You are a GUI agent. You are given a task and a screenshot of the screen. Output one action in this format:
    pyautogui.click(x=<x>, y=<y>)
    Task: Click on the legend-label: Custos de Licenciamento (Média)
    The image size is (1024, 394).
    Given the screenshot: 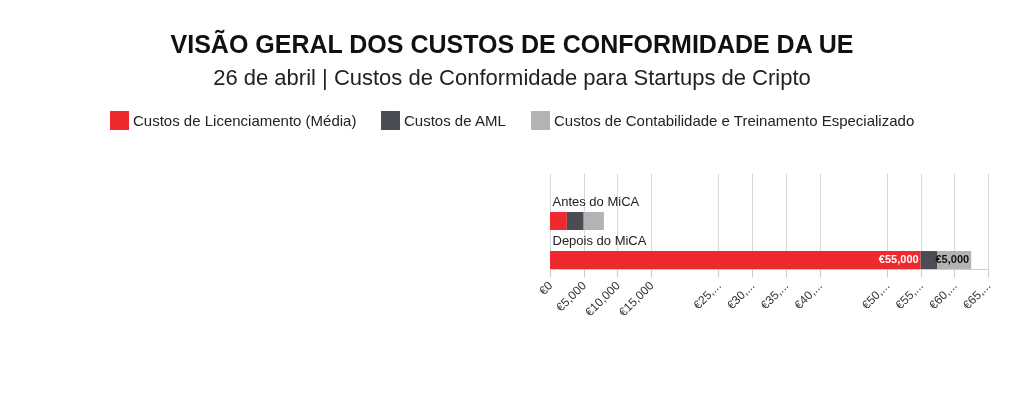 What is the action you would take?
    pyautogui.click(x=245, y=120)
    